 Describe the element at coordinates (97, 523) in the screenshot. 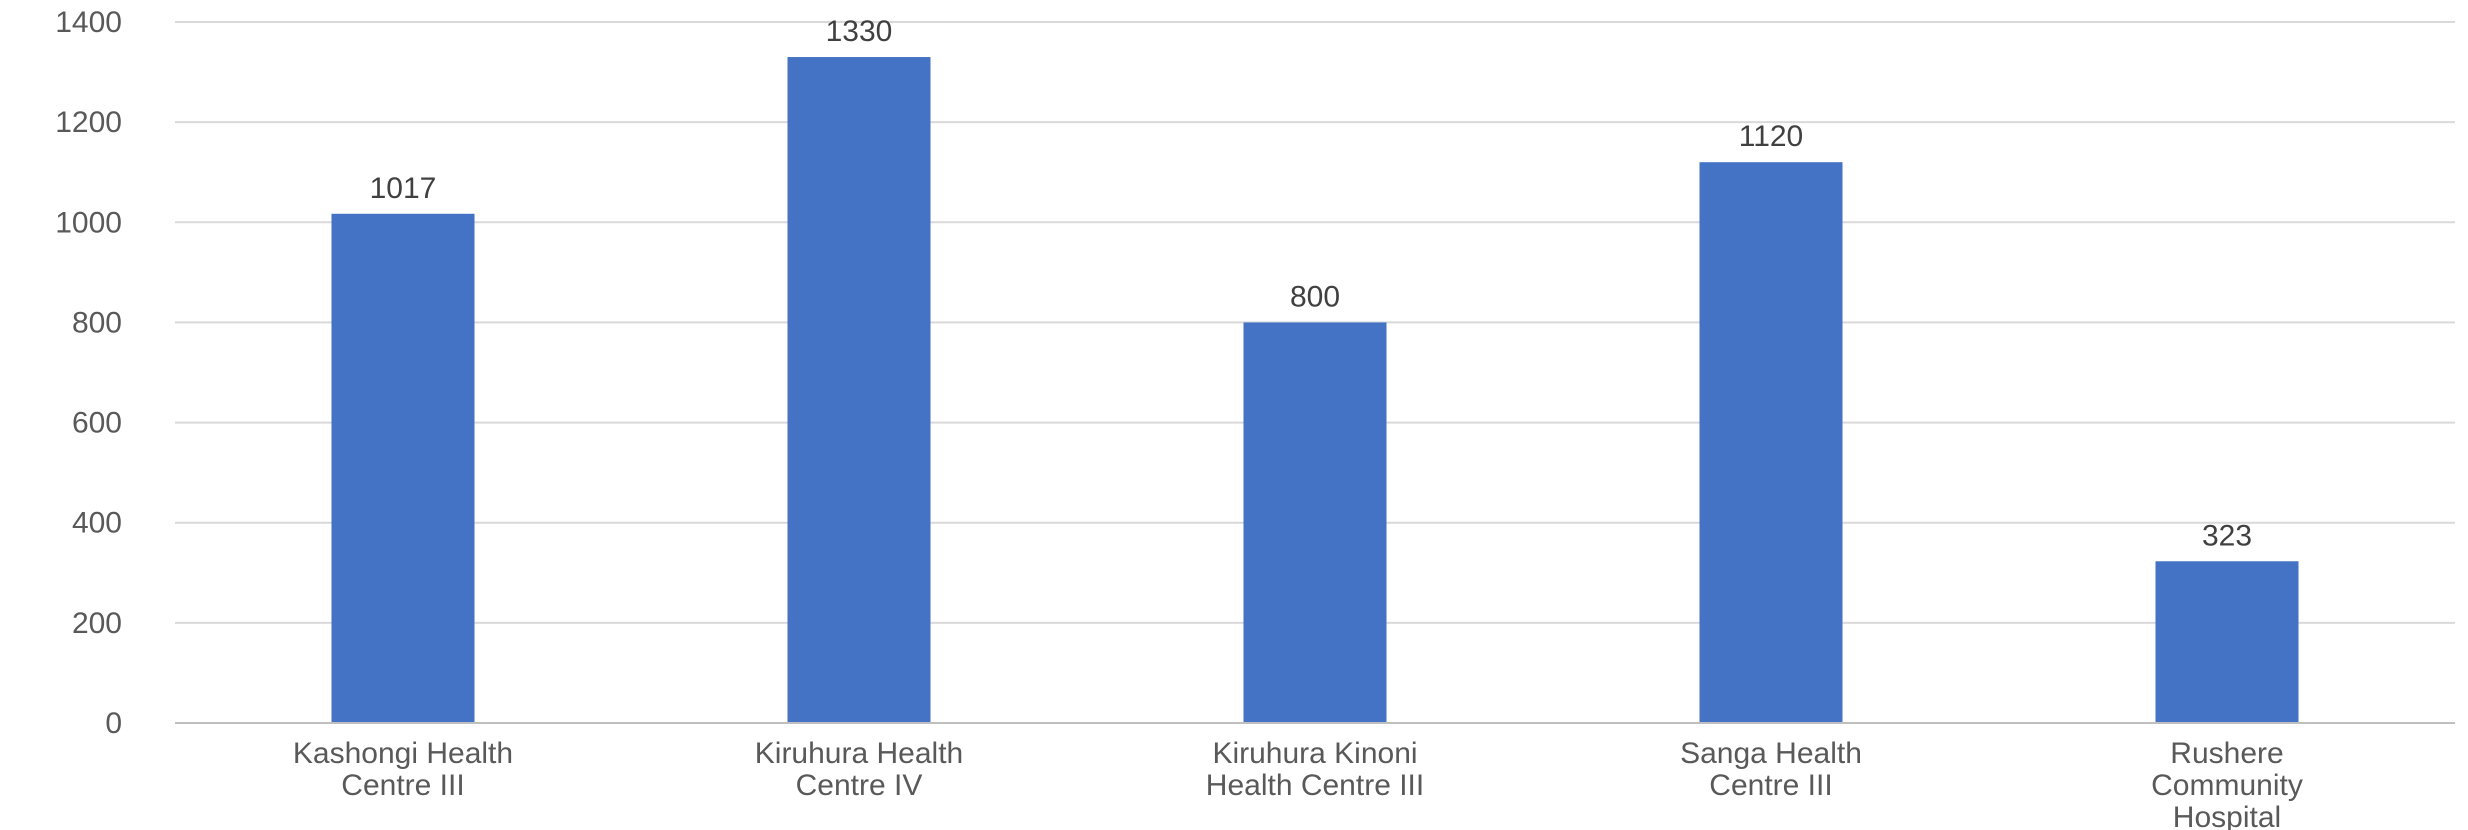

I see `y-tick-label: 400` at that location.